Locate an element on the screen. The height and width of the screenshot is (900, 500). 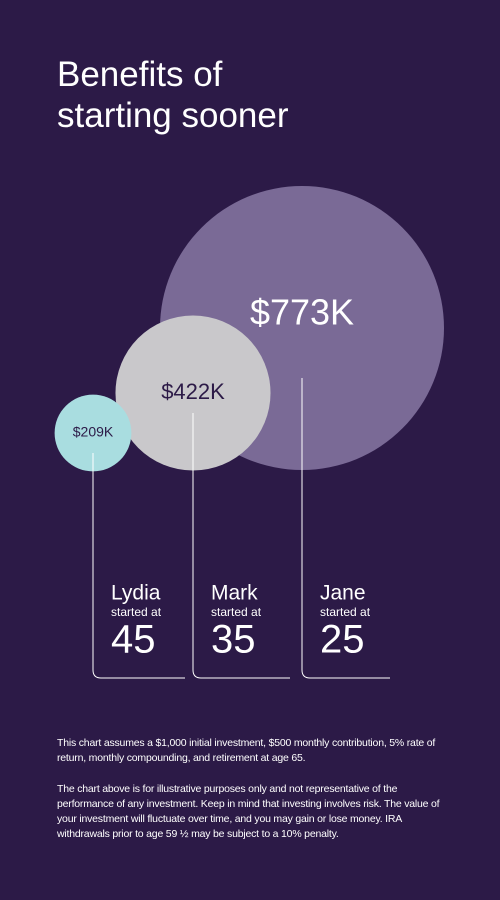
value-label: $209K is located at coordinates (93, 432).